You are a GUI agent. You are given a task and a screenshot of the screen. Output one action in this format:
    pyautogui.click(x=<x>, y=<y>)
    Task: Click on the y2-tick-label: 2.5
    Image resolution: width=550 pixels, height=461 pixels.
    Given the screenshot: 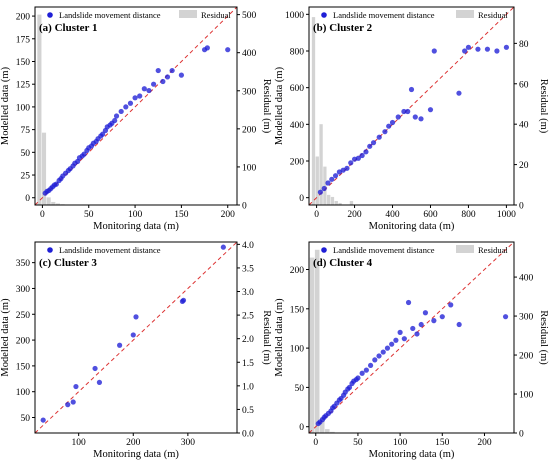 What is the action you would take?
    pyautogui.click(x=248, y=317)
    